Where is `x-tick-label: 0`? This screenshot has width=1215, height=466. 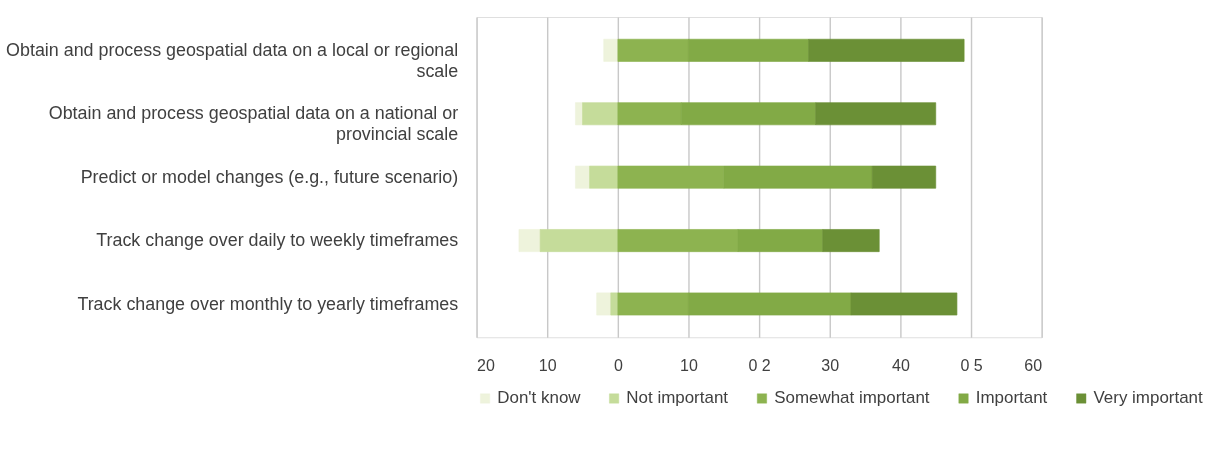 x-tick-label: 0 is located at coordinates (618, 365).